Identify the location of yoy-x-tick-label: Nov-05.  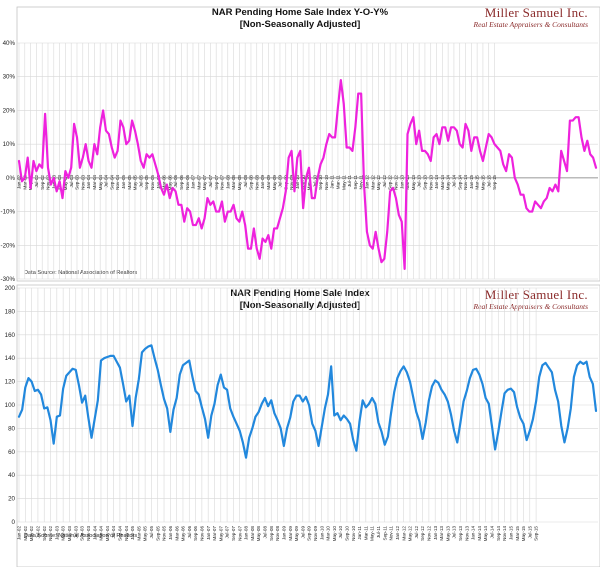
(152, 182).